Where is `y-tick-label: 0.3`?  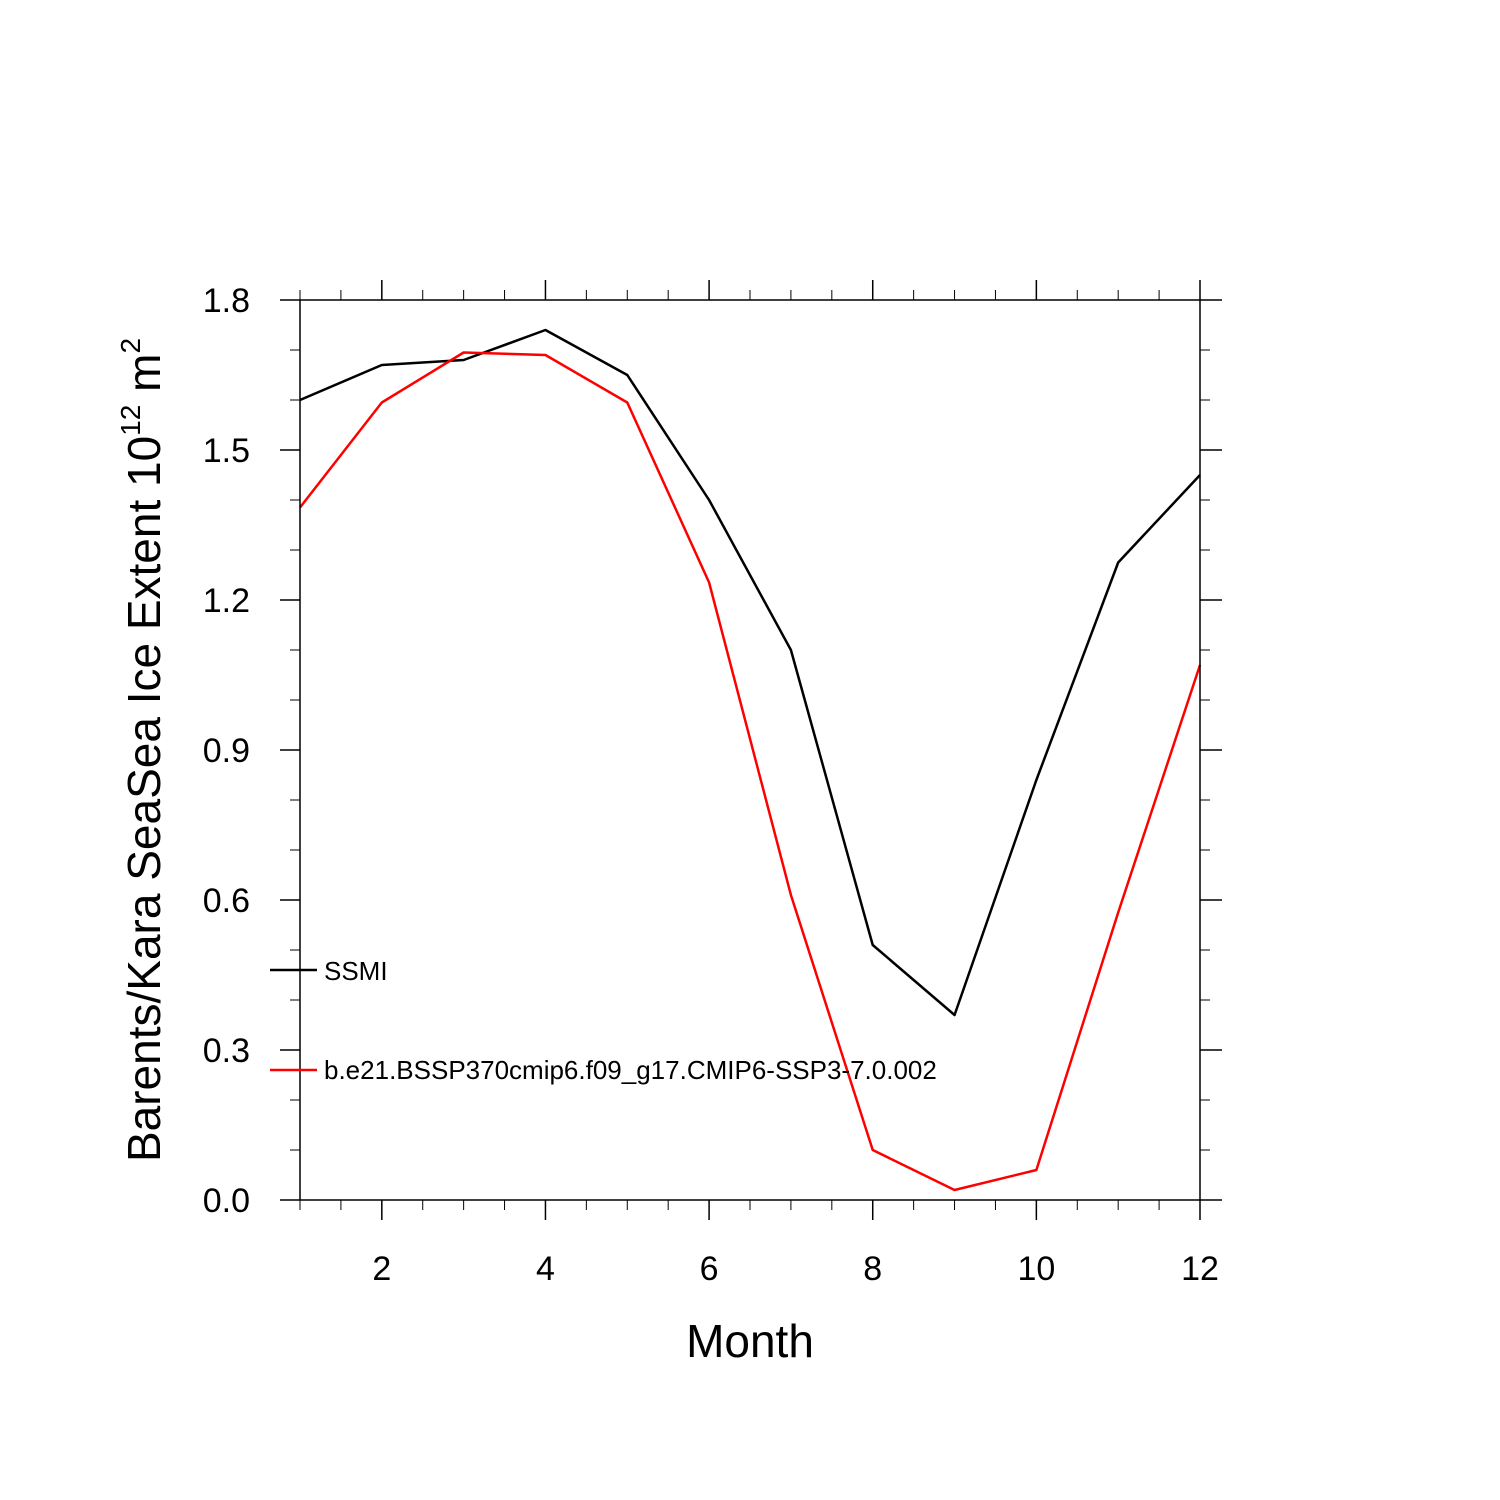 y-tick-label: 0.3 is located at coordinates (226, 1051).